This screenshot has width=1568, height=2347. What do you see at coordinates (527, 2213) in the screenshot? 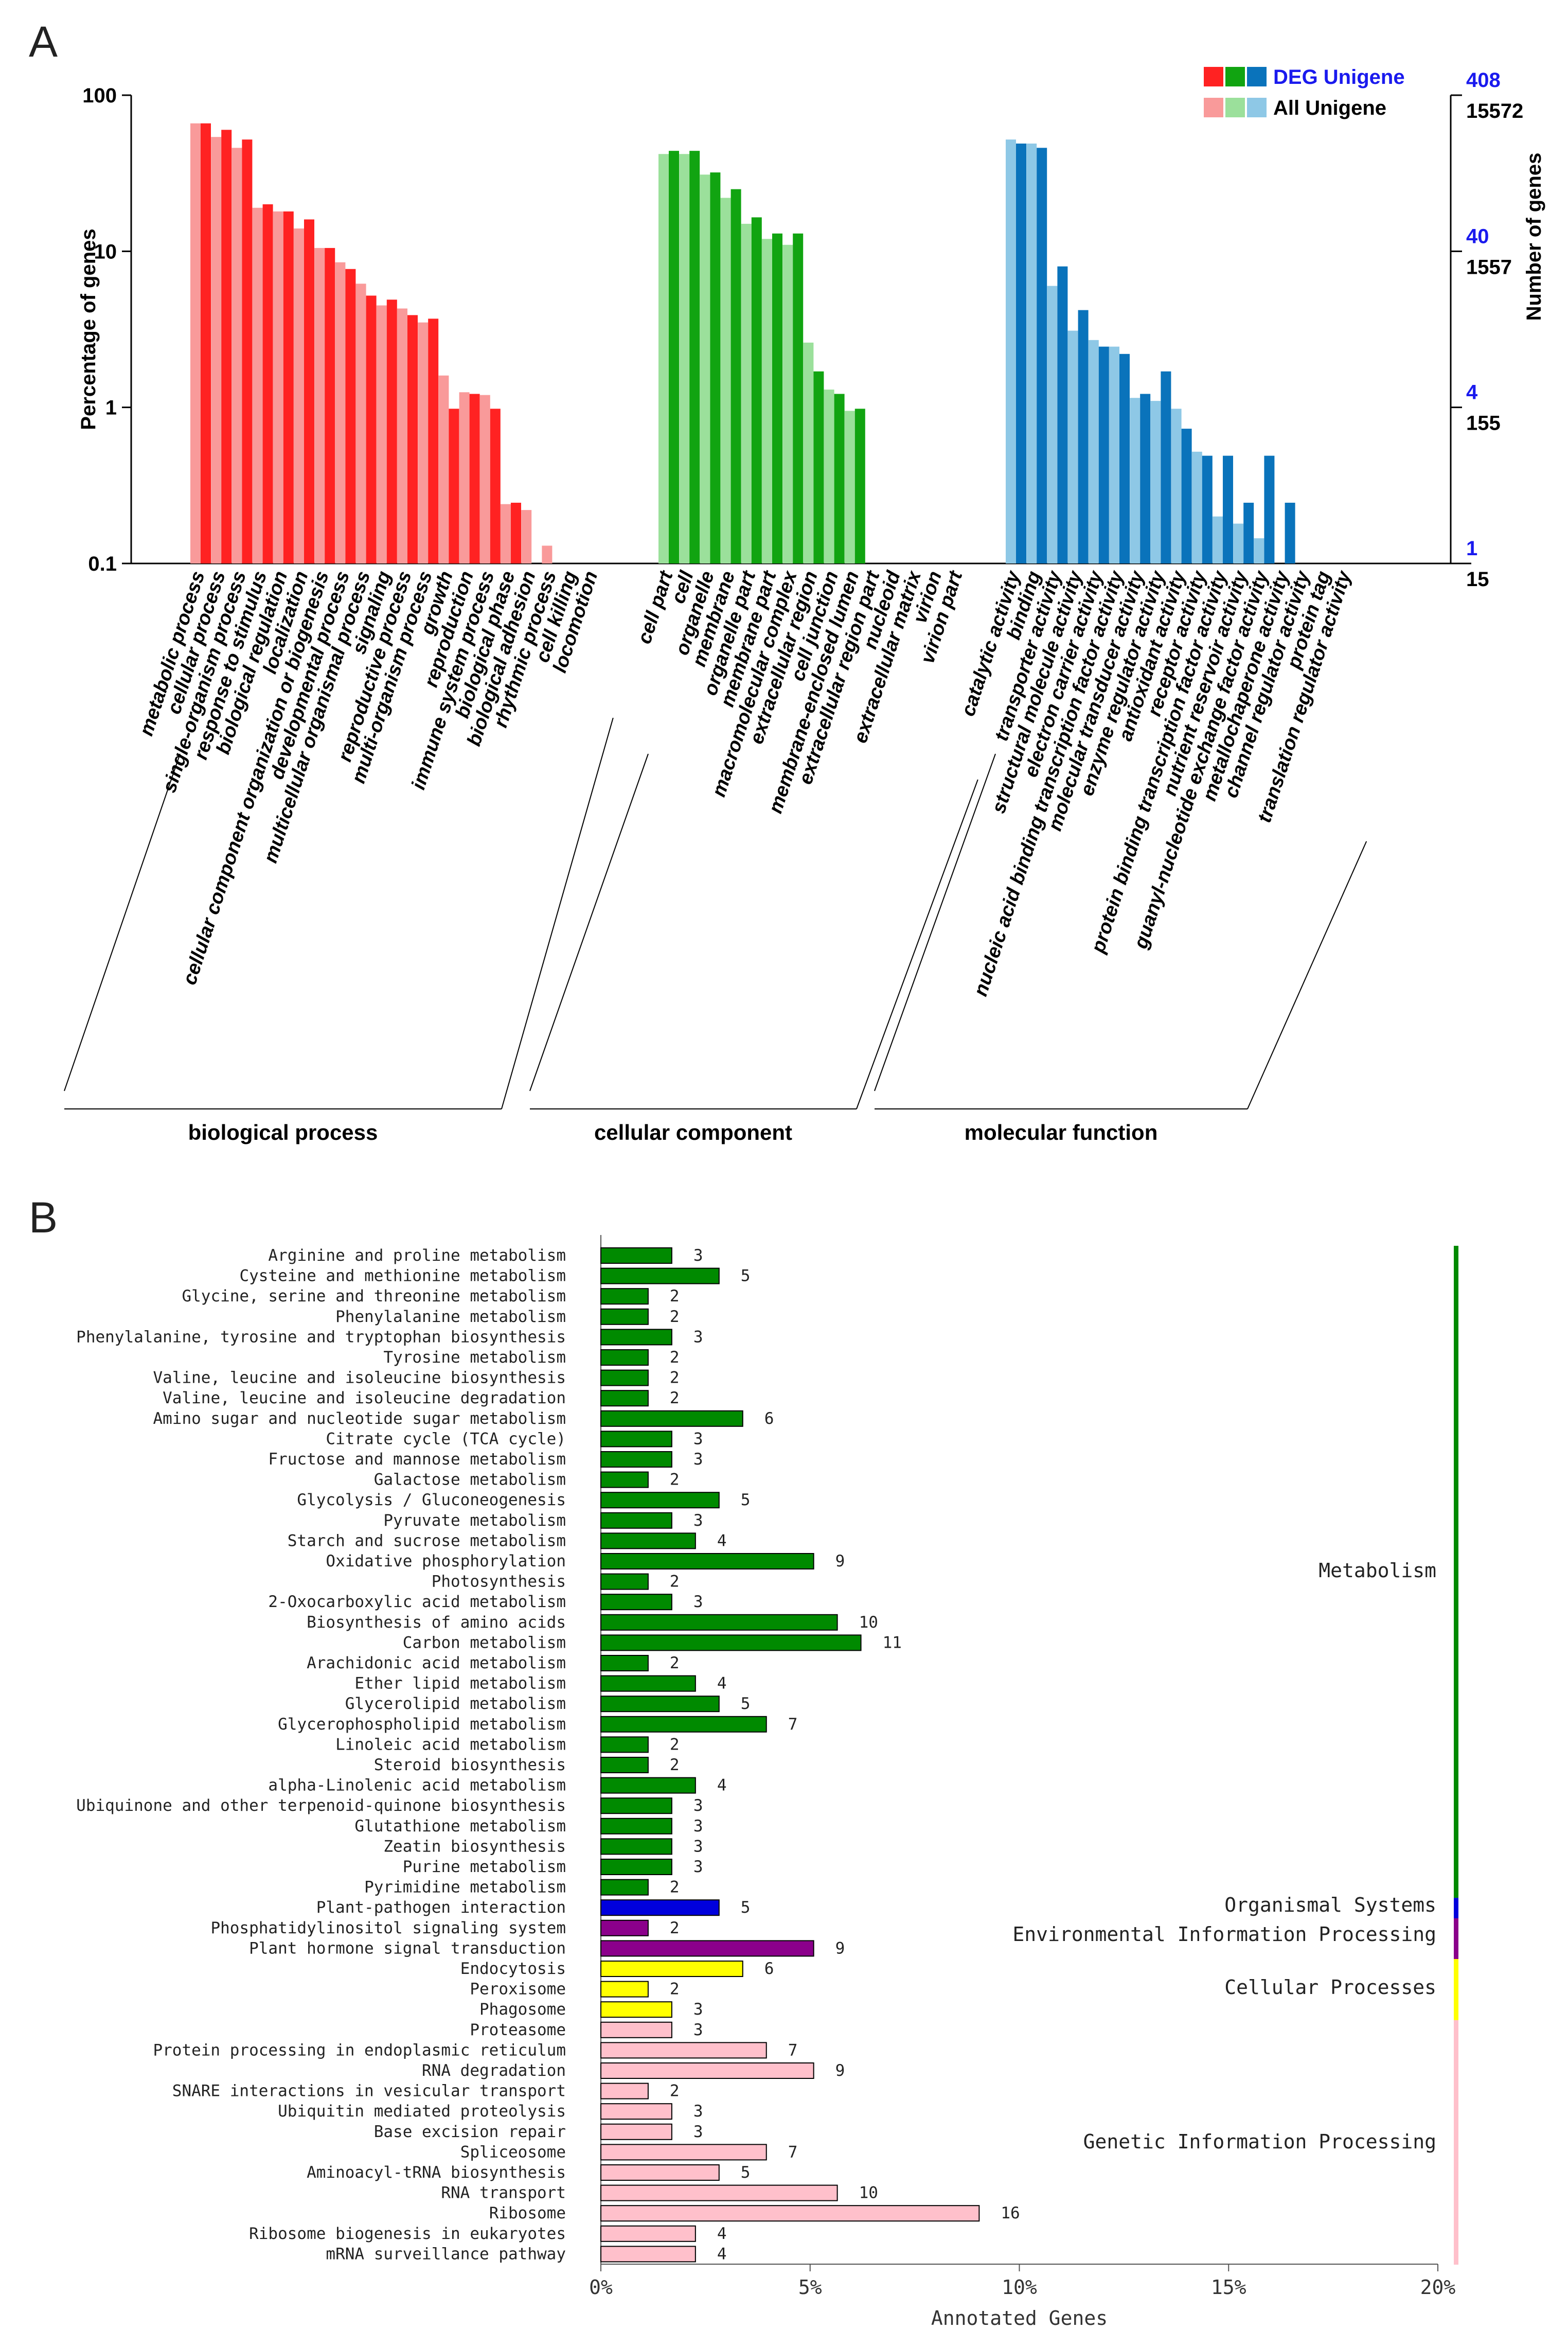
I see `kegg-pathway-label: Ribosome` at bounding box center [527, 2213].